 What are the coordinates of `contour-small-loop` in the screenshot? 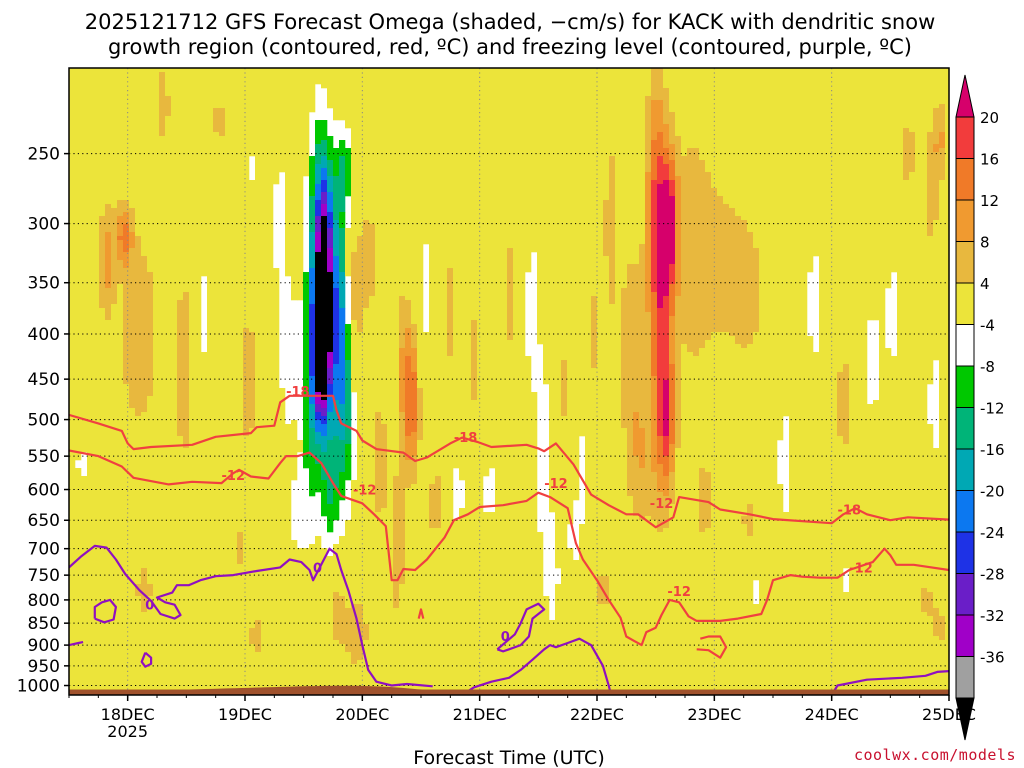 It's located at (421, 613).